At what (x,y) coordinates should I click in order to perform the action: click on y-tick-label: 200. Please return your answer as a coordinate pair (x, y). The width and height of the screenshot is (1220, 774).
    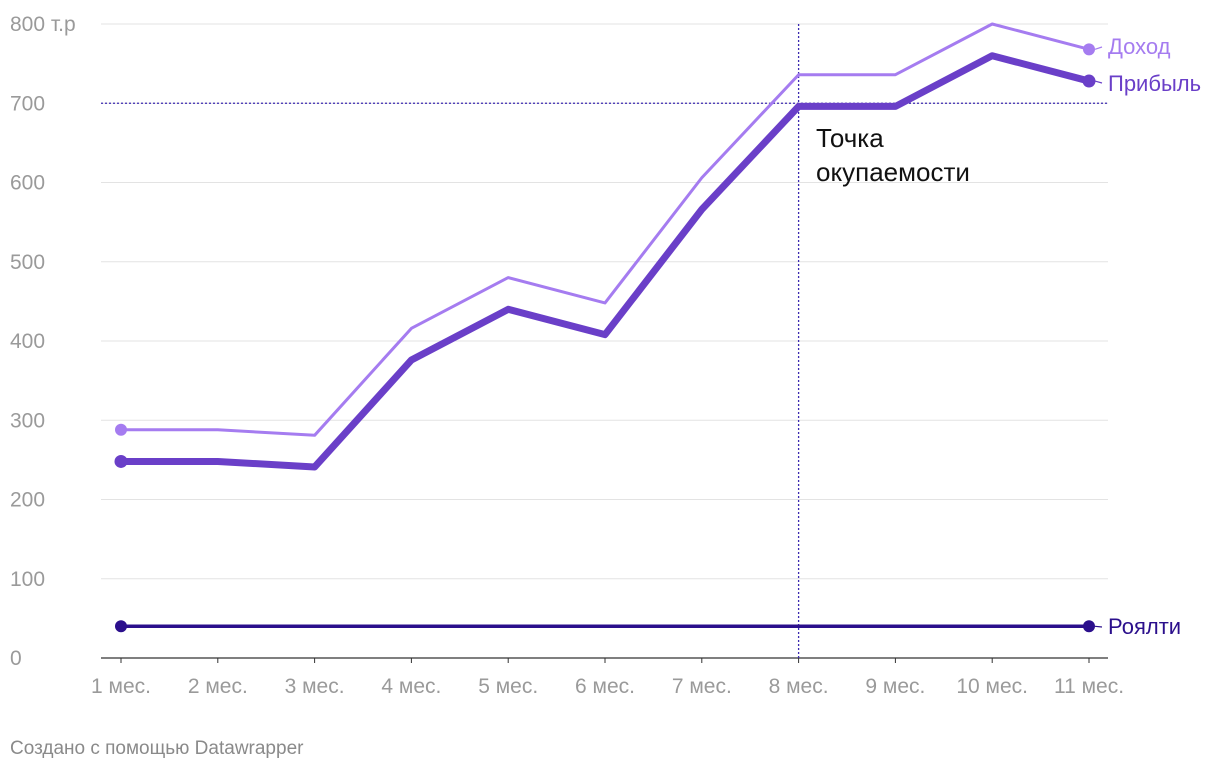
    Looking at the image, I should click on (27, 500).